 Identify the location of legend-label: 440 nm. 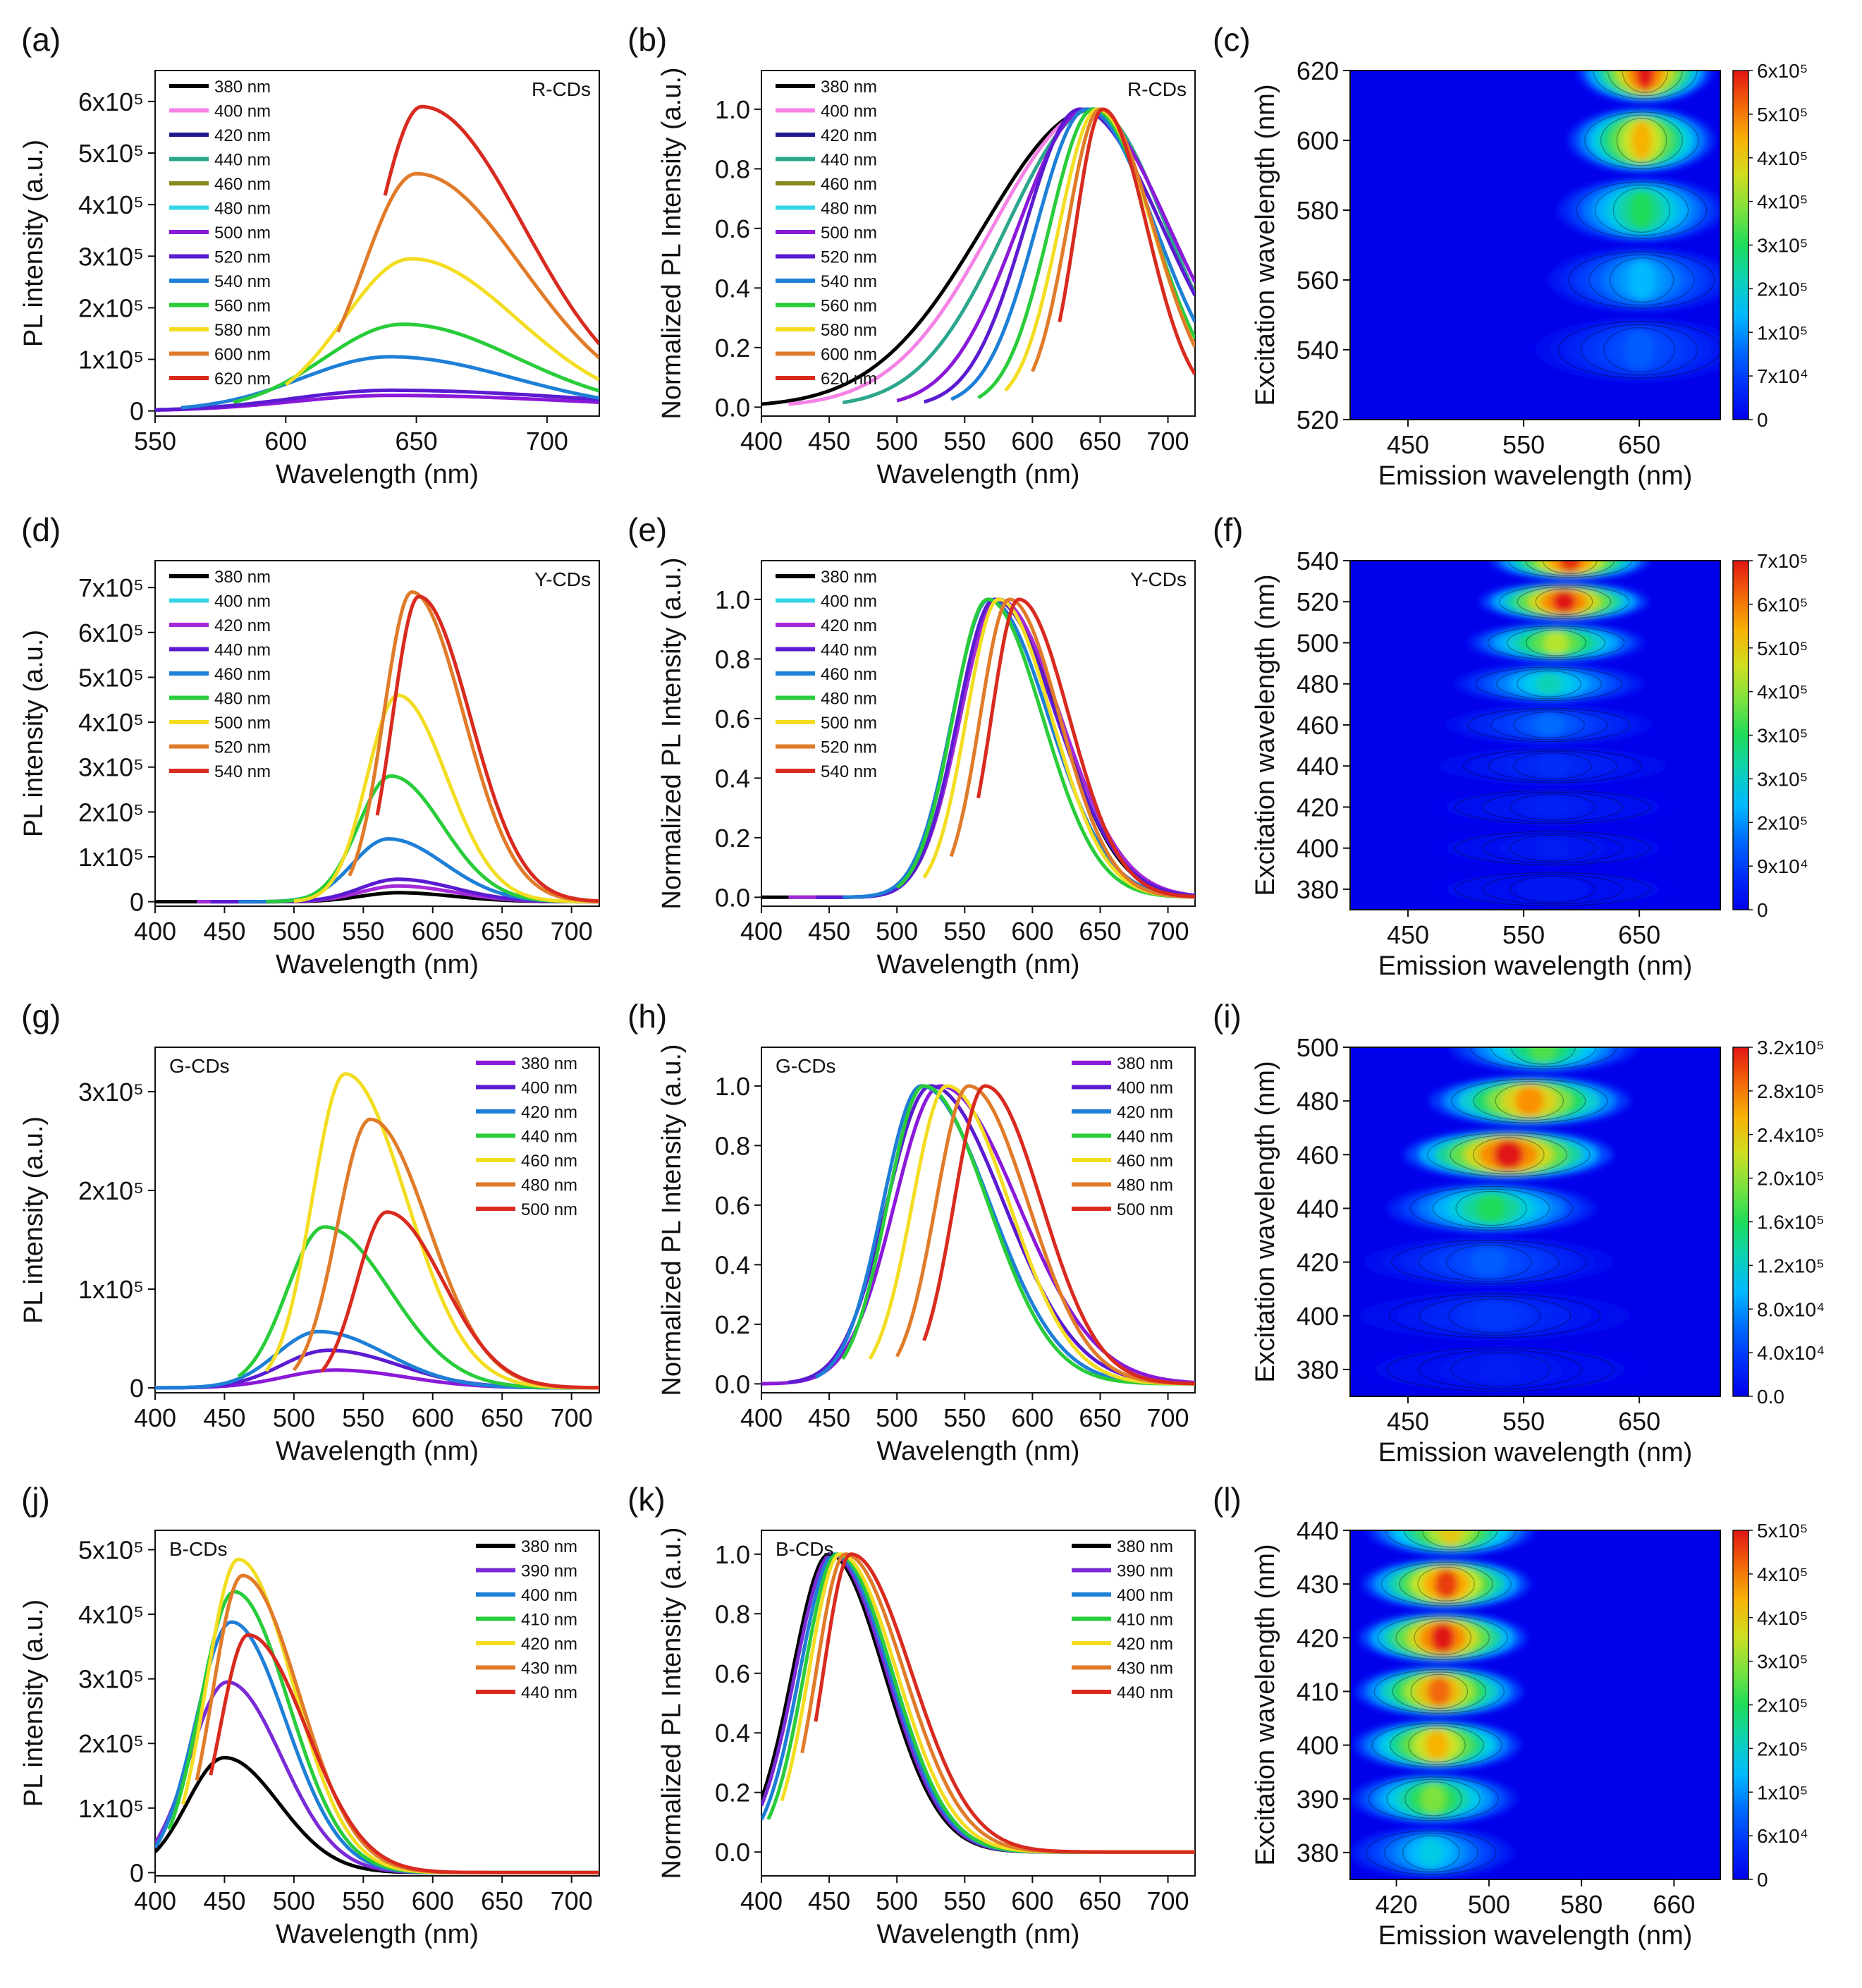
(849, 160).